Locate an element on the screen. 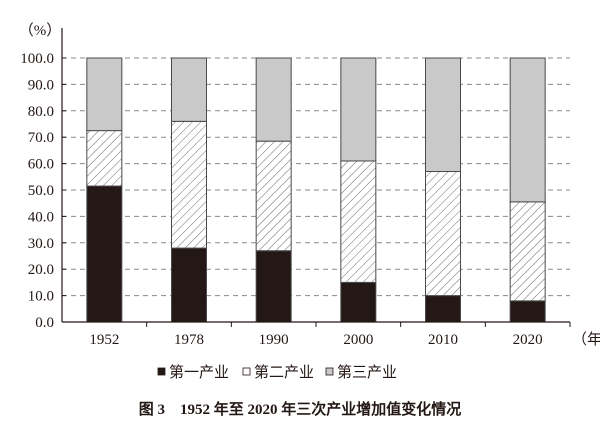  legend-label: 第一产业 is located at coordinates (199, 372).